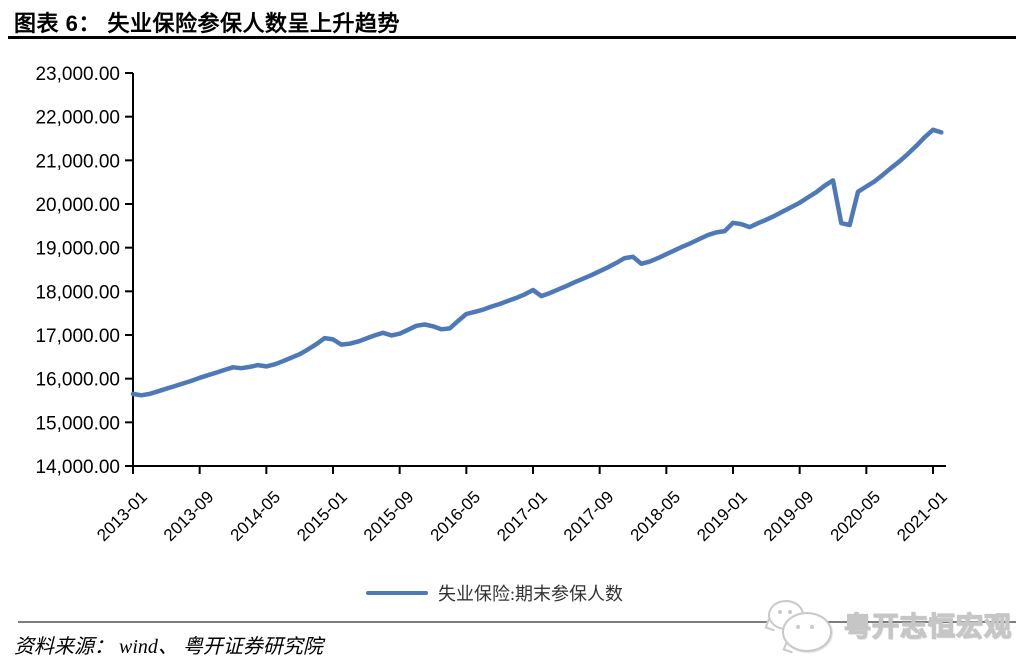  What do you see at coordinates (77, 205) in the screenshot?
I see `y-tick-label: 20,000.00` at bounding box center [77, 205].